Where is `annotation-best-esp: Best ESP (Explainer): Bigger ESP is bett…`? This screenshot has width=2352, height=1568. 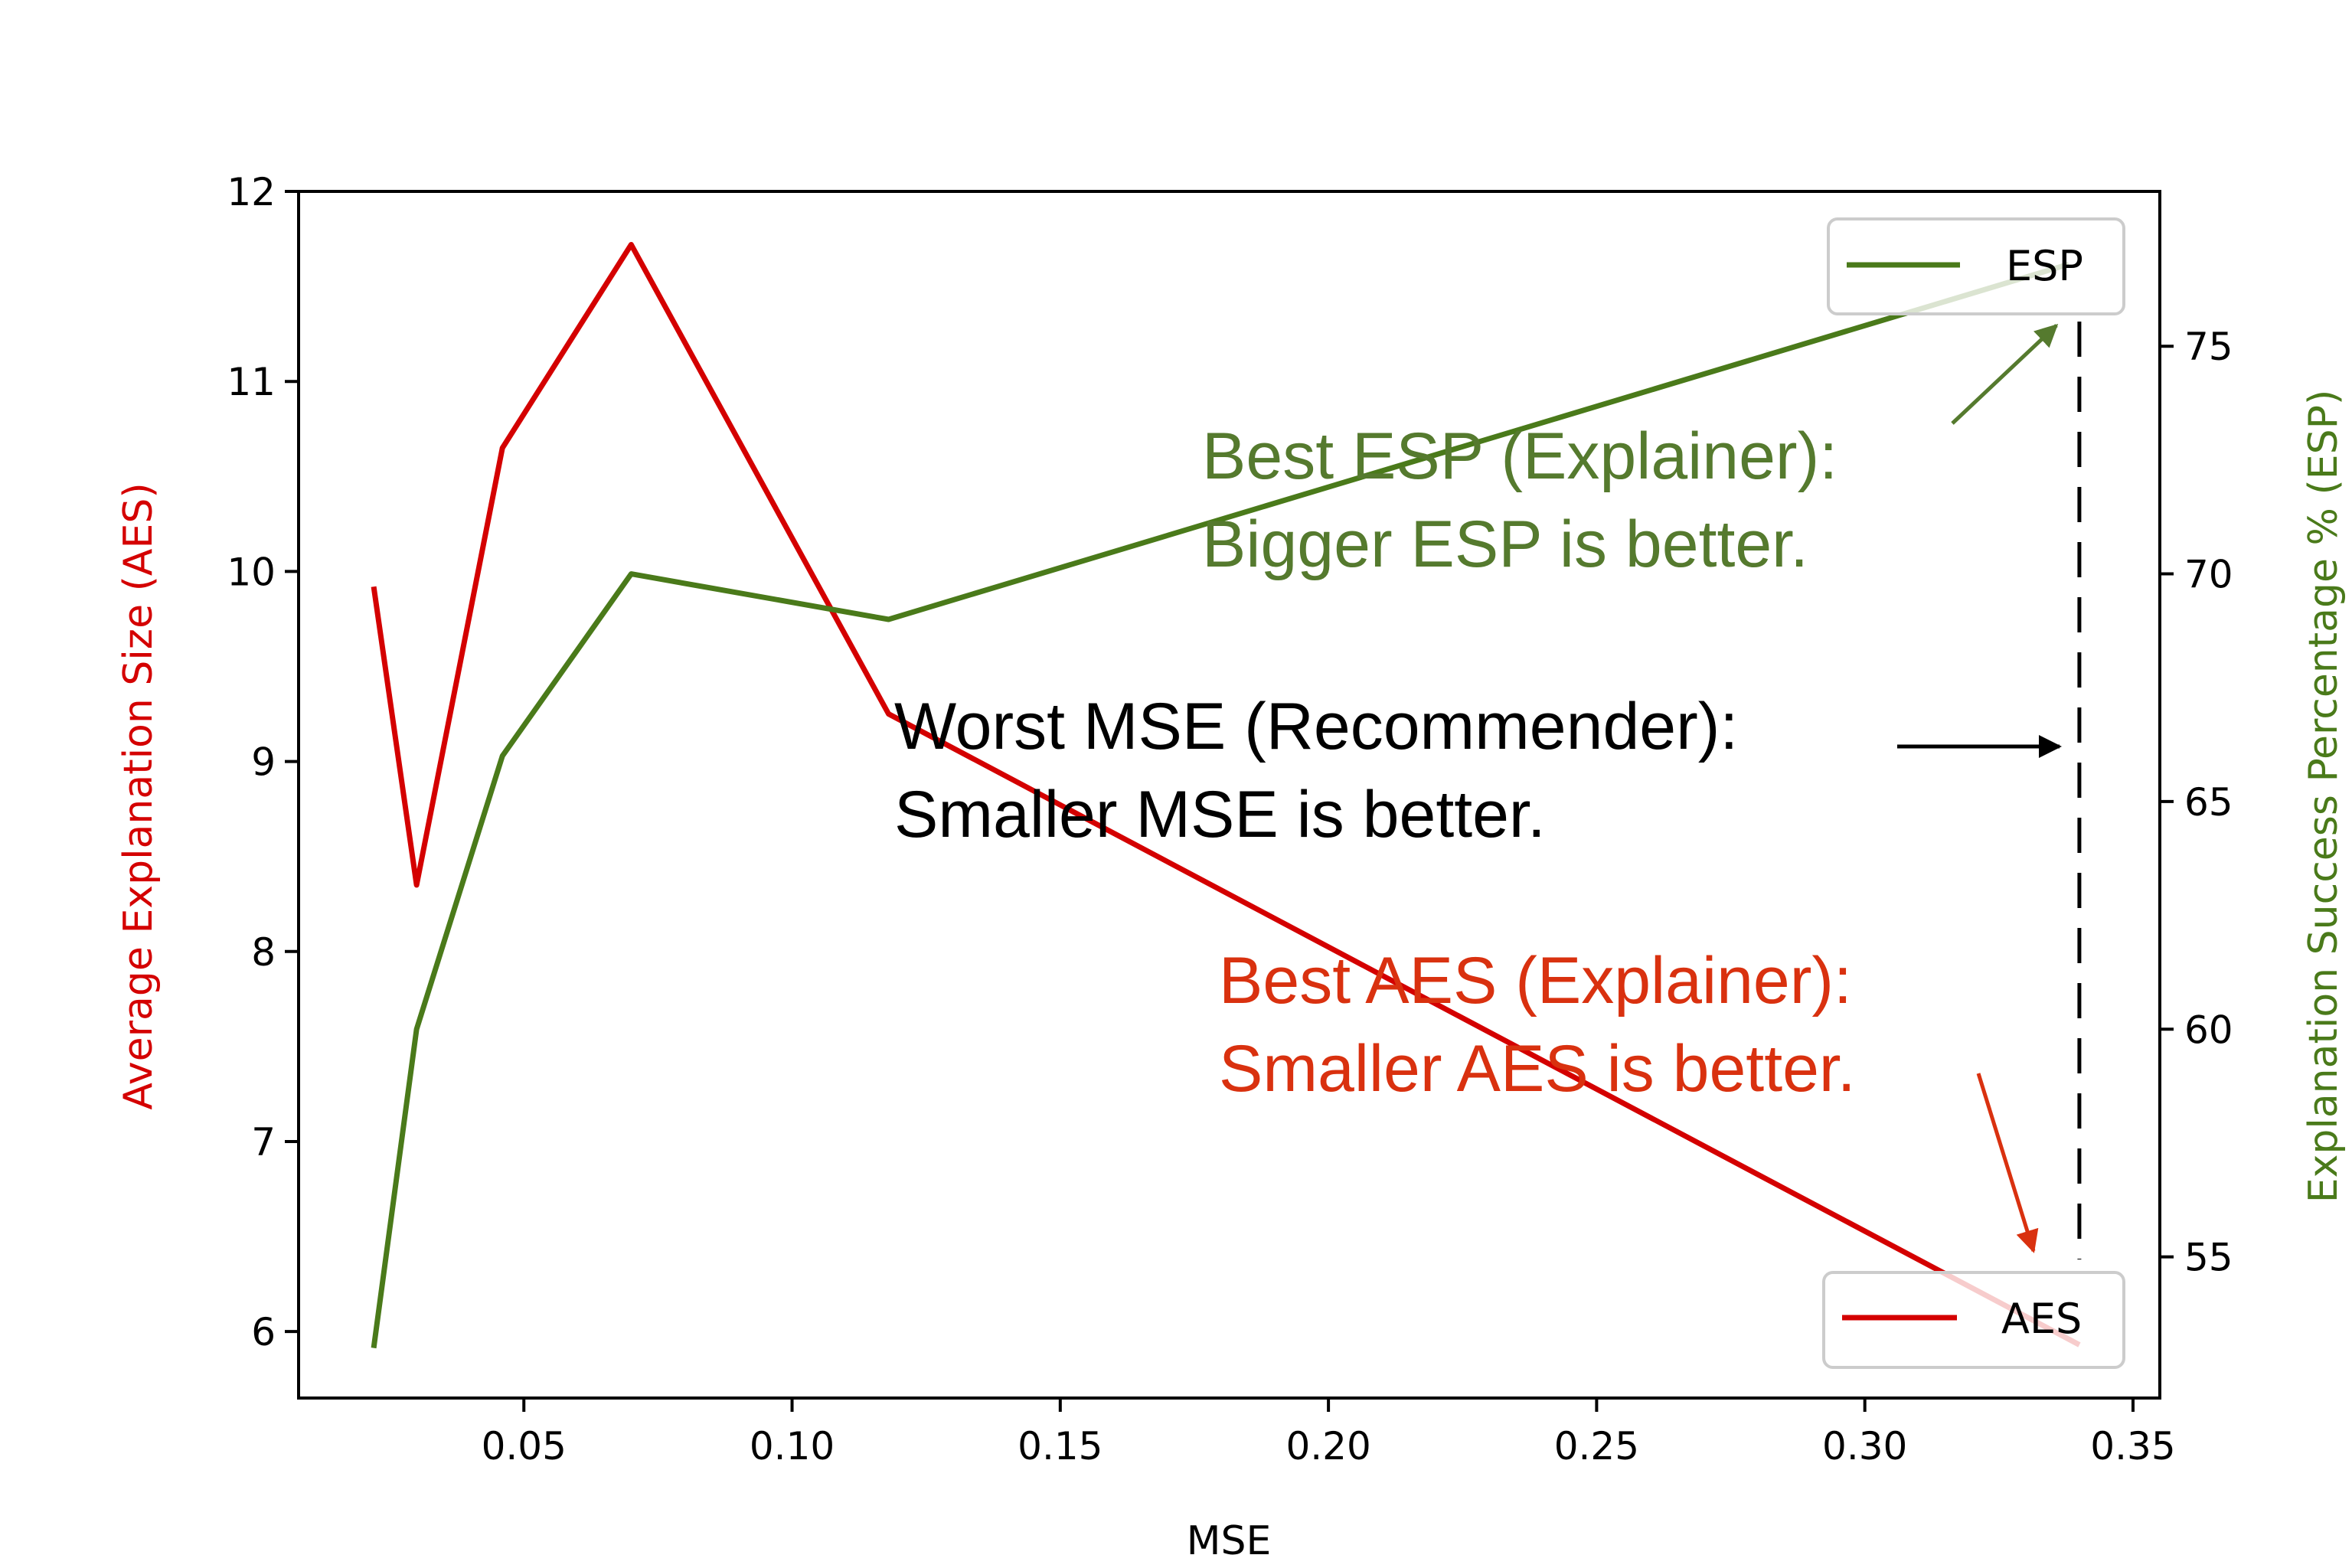
annotation-best-esp: Best ESP (Explainer): Bigger ESP is bett… is located at coordinates (1630, 452).